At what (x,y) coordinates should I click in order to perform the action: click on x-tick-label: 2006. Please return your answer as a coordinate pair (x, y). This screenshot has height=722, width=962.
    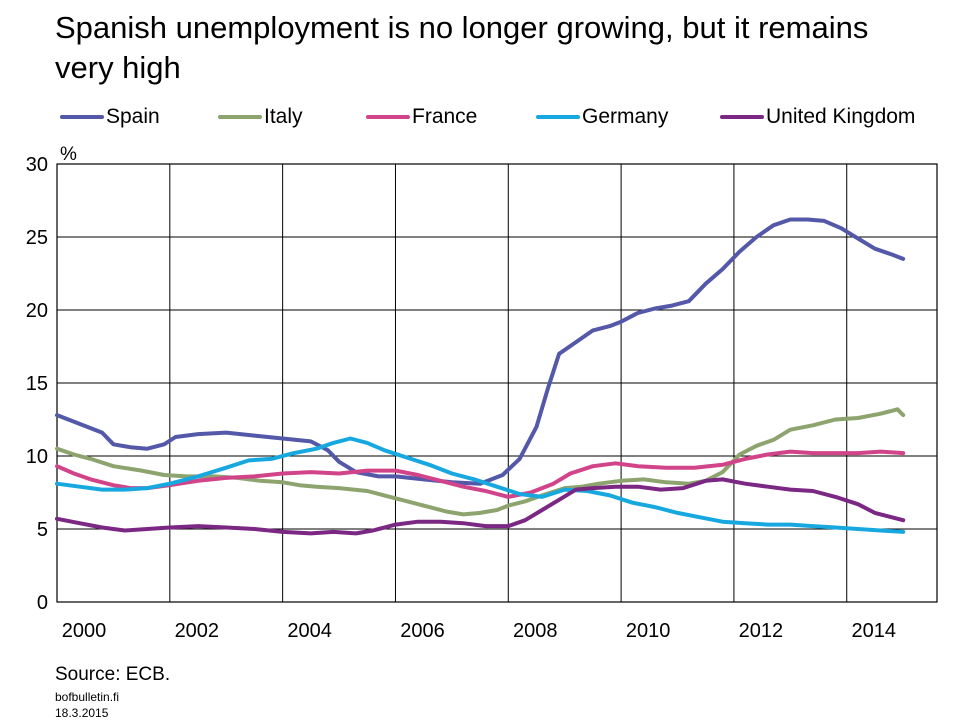
    Looking at the image, I should click on (422, 631).